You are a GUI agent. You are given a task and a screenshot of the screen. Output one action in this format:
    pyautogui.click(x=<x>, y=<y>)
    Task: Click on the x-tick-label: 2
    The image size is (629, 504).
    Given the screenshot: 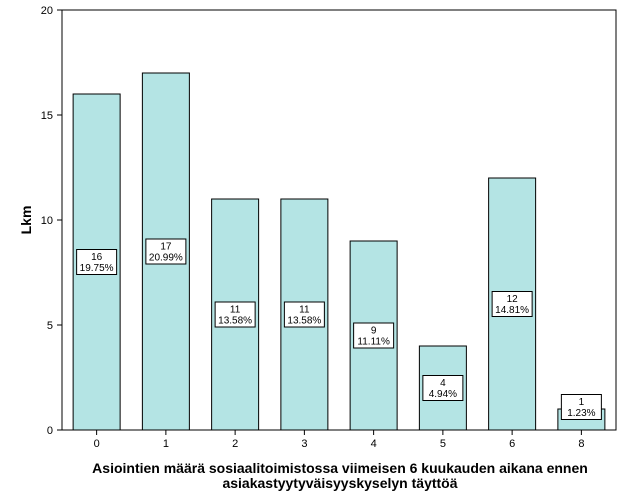 What is the action you would take?
    pyautogui.click(x=235, y=444)
    